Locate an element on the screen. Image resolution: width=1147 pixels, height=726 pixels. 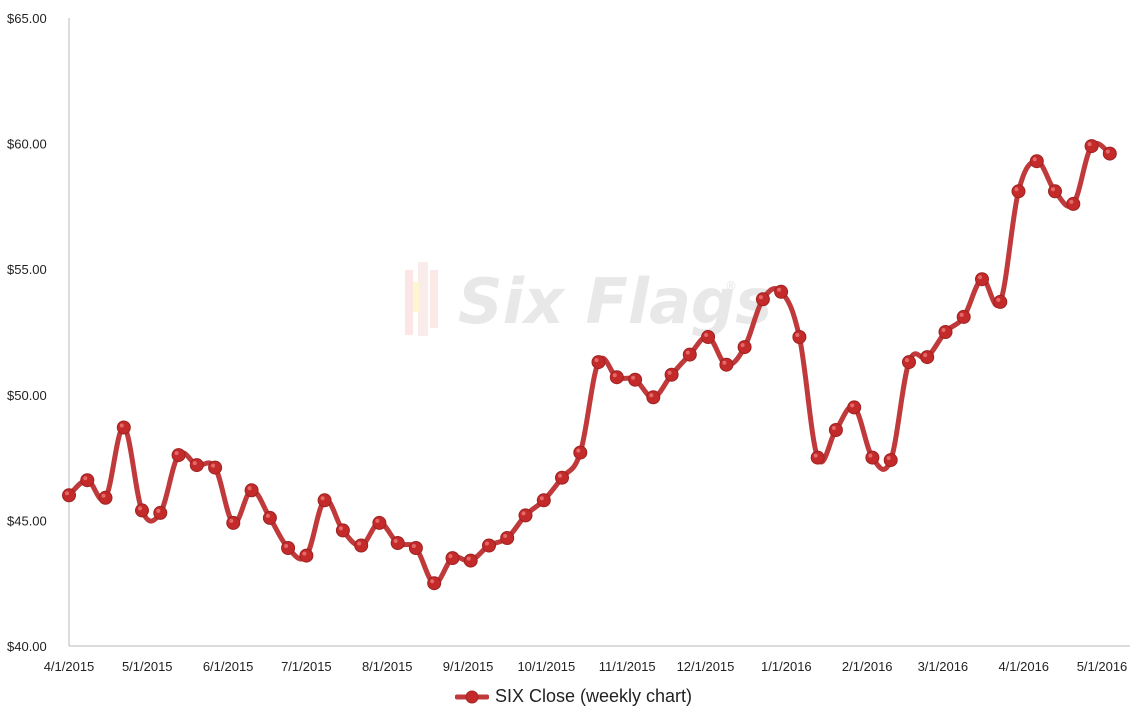
y-axis-ticks: $40.00 $45.00 $50.00 $55.00 $60.00 $65.00 is located at coordinates (27, 332).